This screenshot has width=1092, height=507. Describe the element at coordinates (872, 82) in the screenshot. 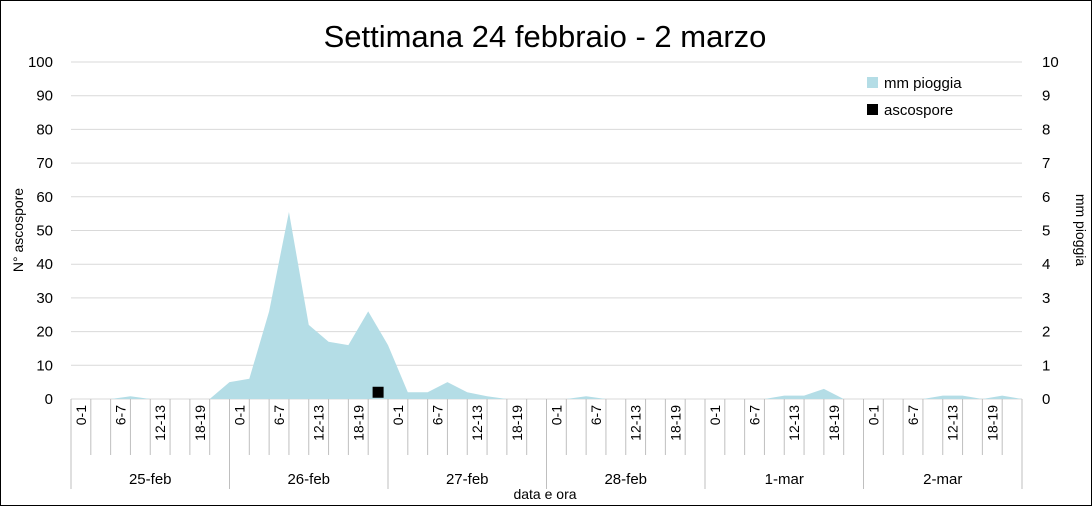

I see `legend-swatch-rain` at that location.